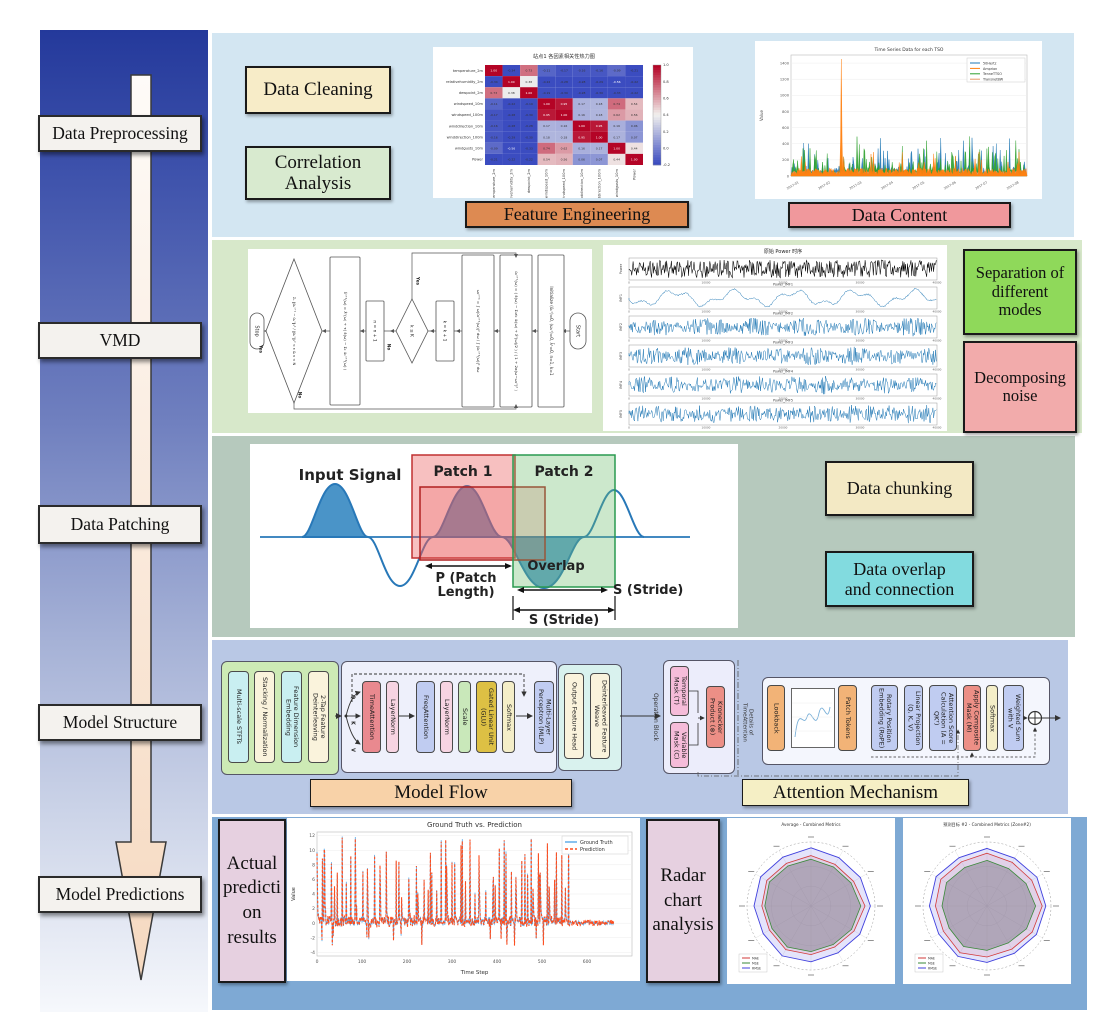 The height and width of the screenshot is (1018, 1108). I want to click on svg-text: No, so click(389, 347).